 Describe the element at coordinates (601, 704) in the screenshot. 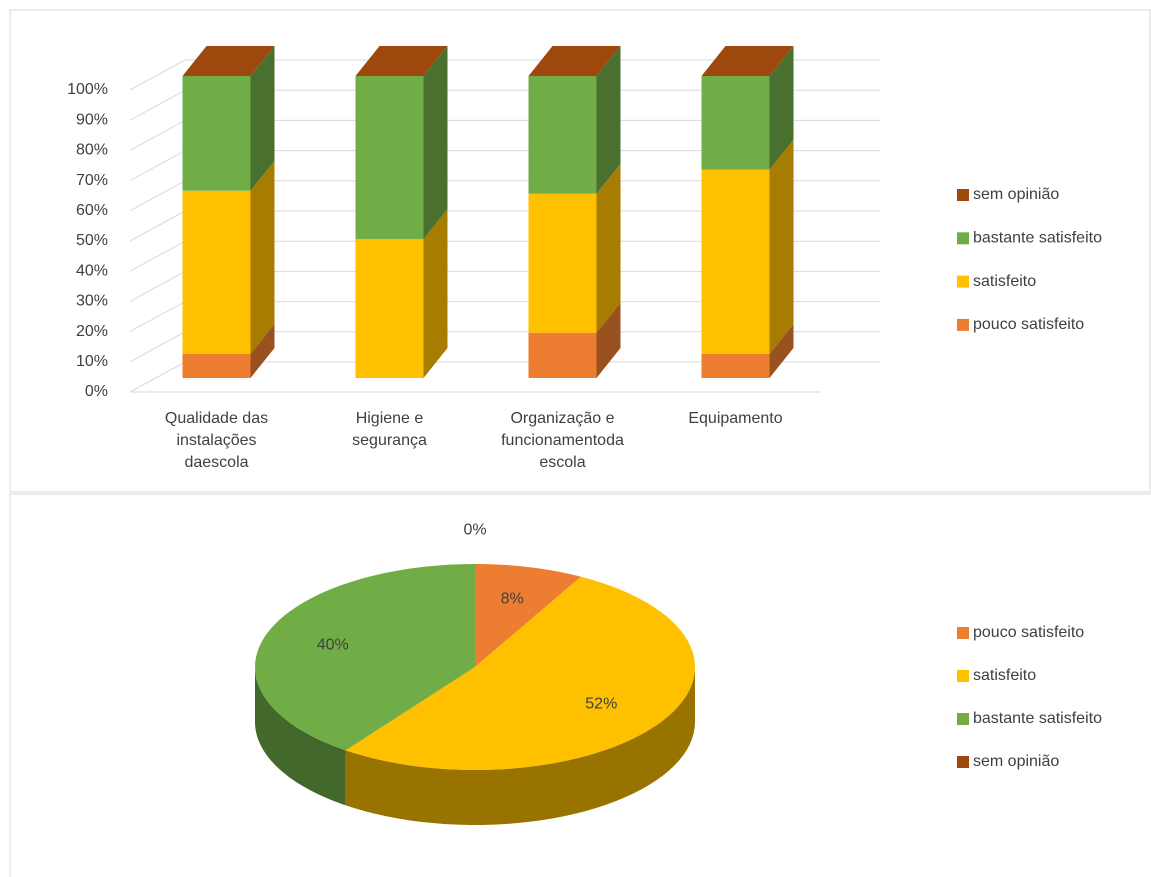

I see `data-label: 52%` at that location.